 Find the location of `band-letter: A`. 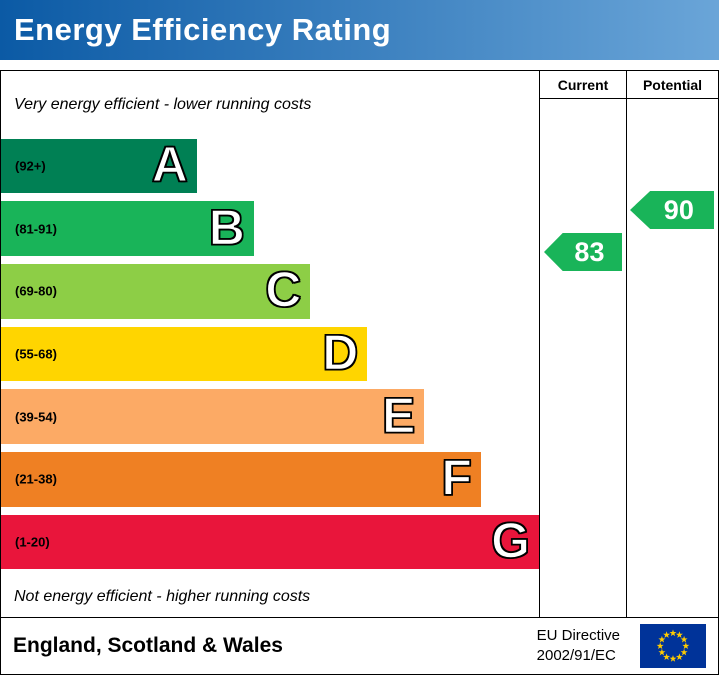

band-letter: A is located at coordinates (170, 164).